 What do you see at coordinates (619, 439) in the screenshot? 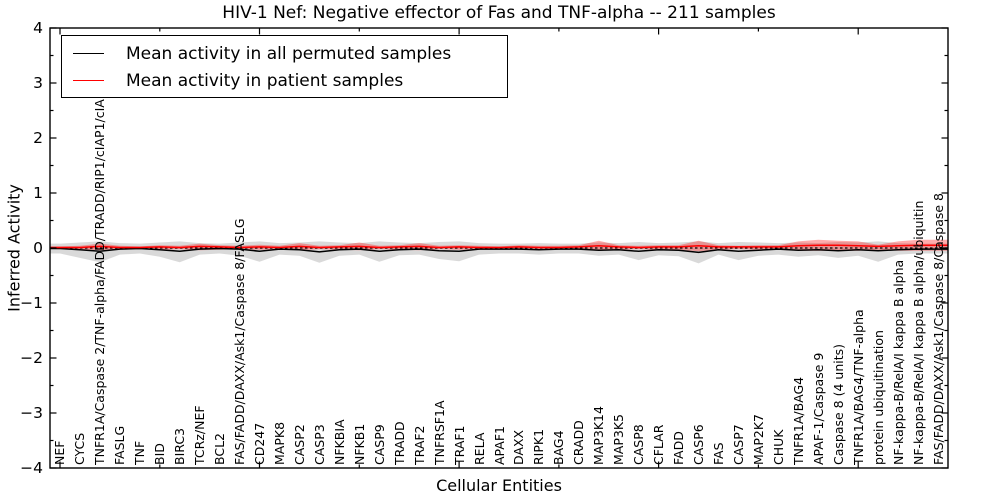
I see `x-tick-label: MAP3K5` at bounding box center [619, 439].